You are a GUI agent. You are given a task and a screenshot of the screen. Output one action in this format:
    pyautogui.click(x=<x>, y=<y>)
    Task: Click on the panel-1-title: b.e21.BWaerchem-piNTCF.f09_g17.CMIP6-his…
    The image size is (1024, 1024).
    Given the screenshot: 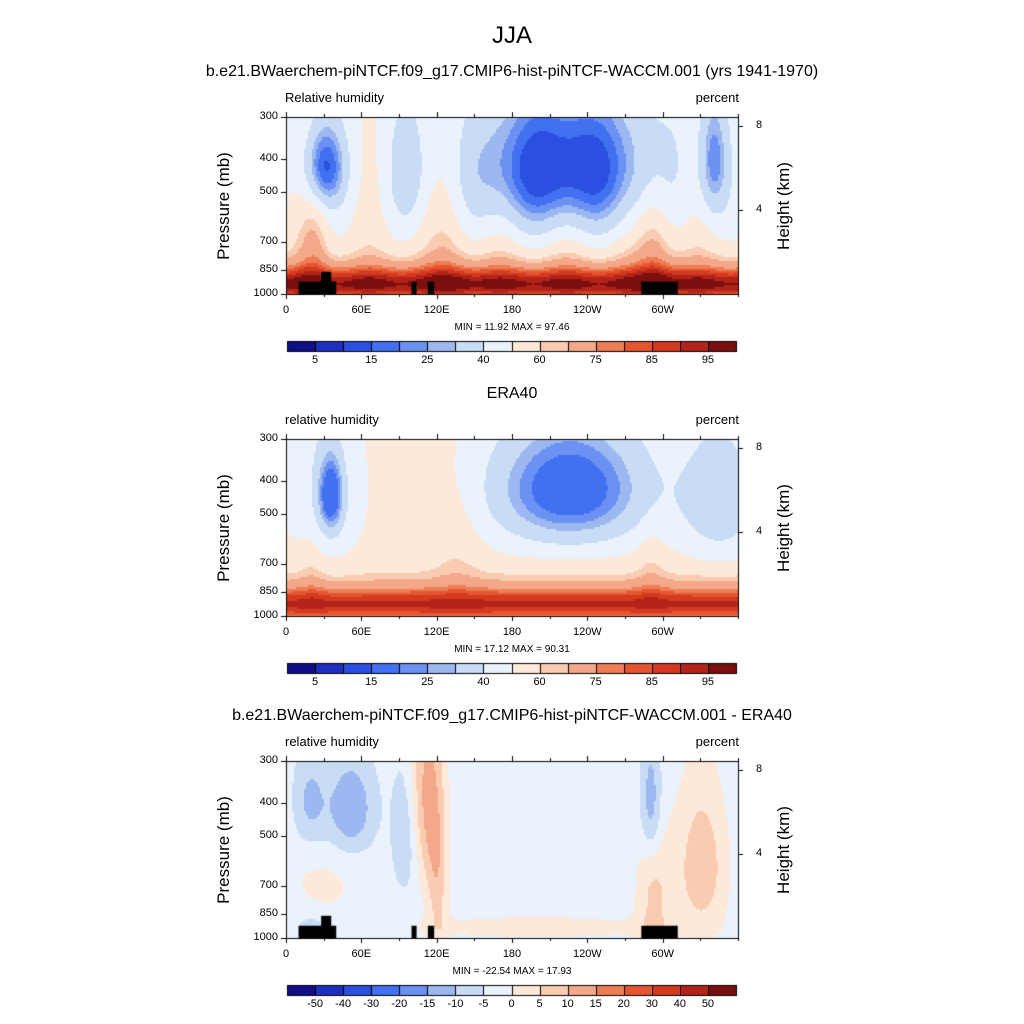 What is the action you would take?
    pyautogui.click(x=512, y=71)
    